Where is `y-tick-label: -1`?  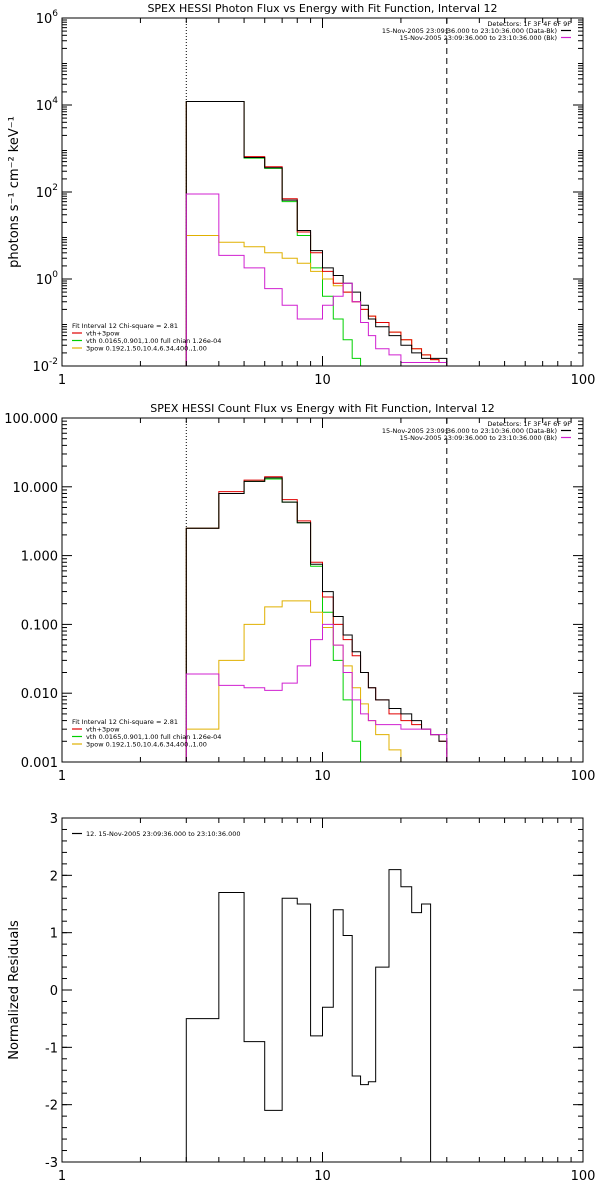
y-tick-label: -1 is located at coordinates (51, 1048).